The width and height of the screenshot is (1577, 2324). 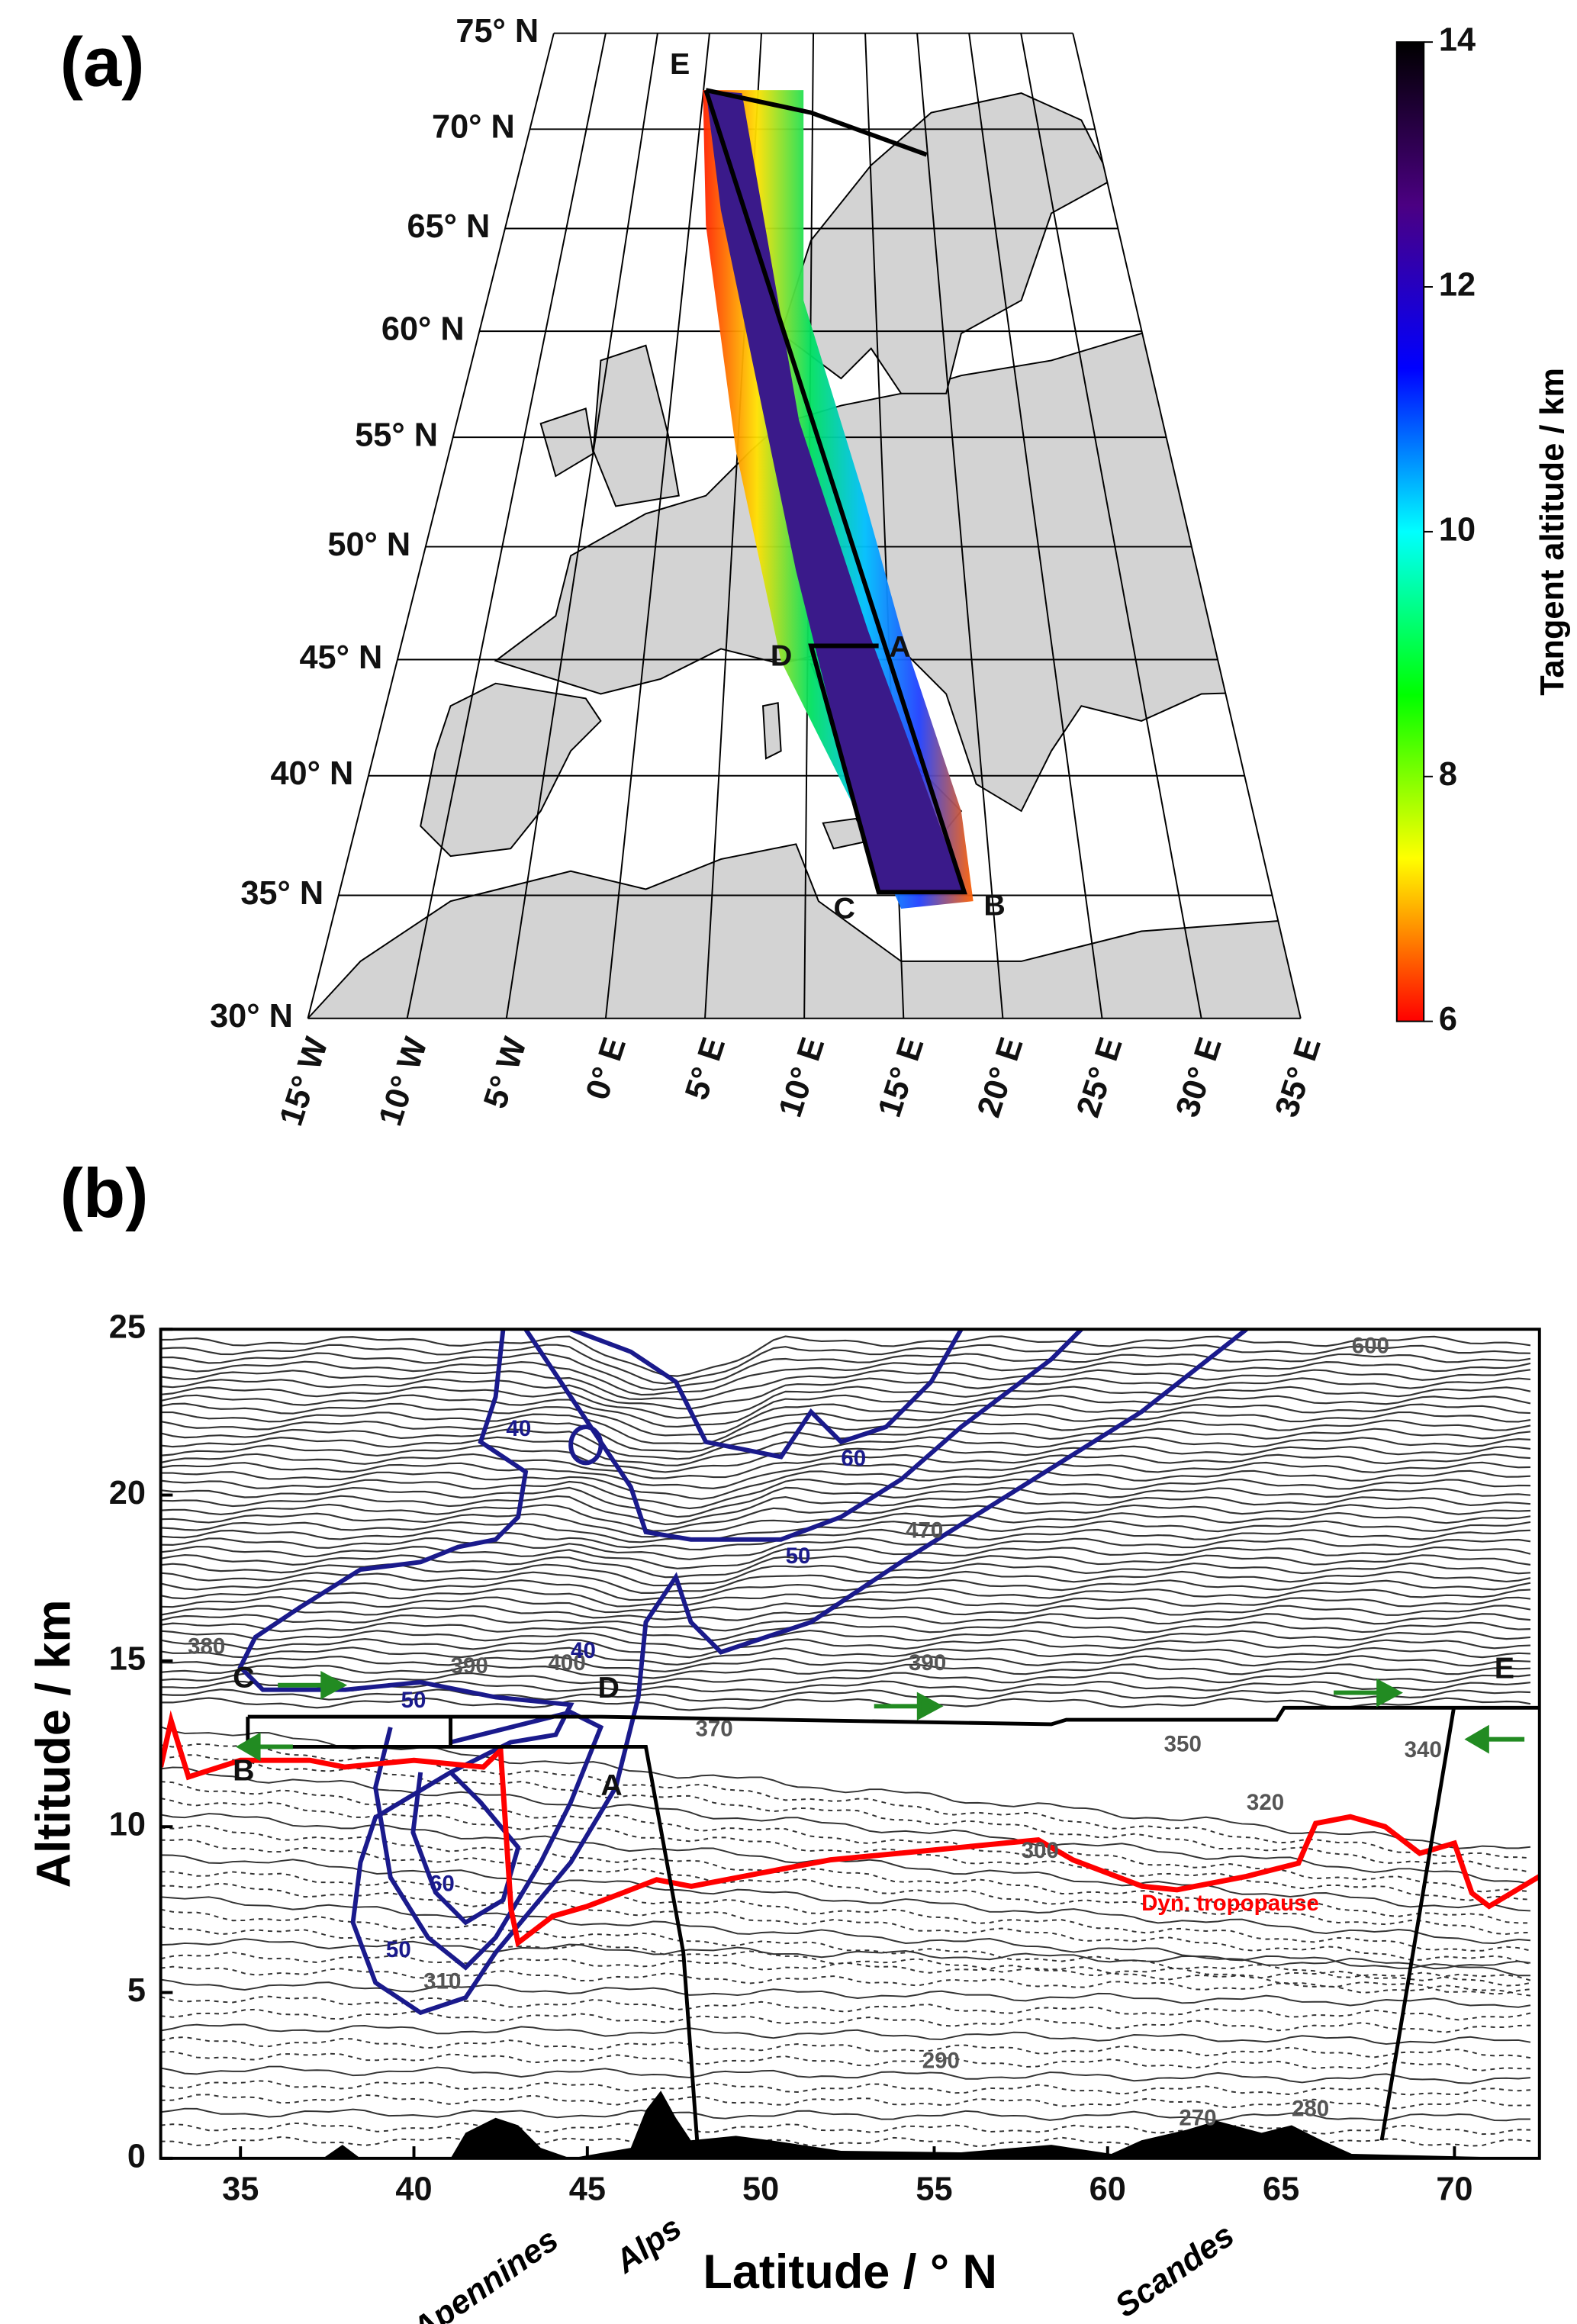 I want to click on contour-label: 370, so click(x=713, y=1729).